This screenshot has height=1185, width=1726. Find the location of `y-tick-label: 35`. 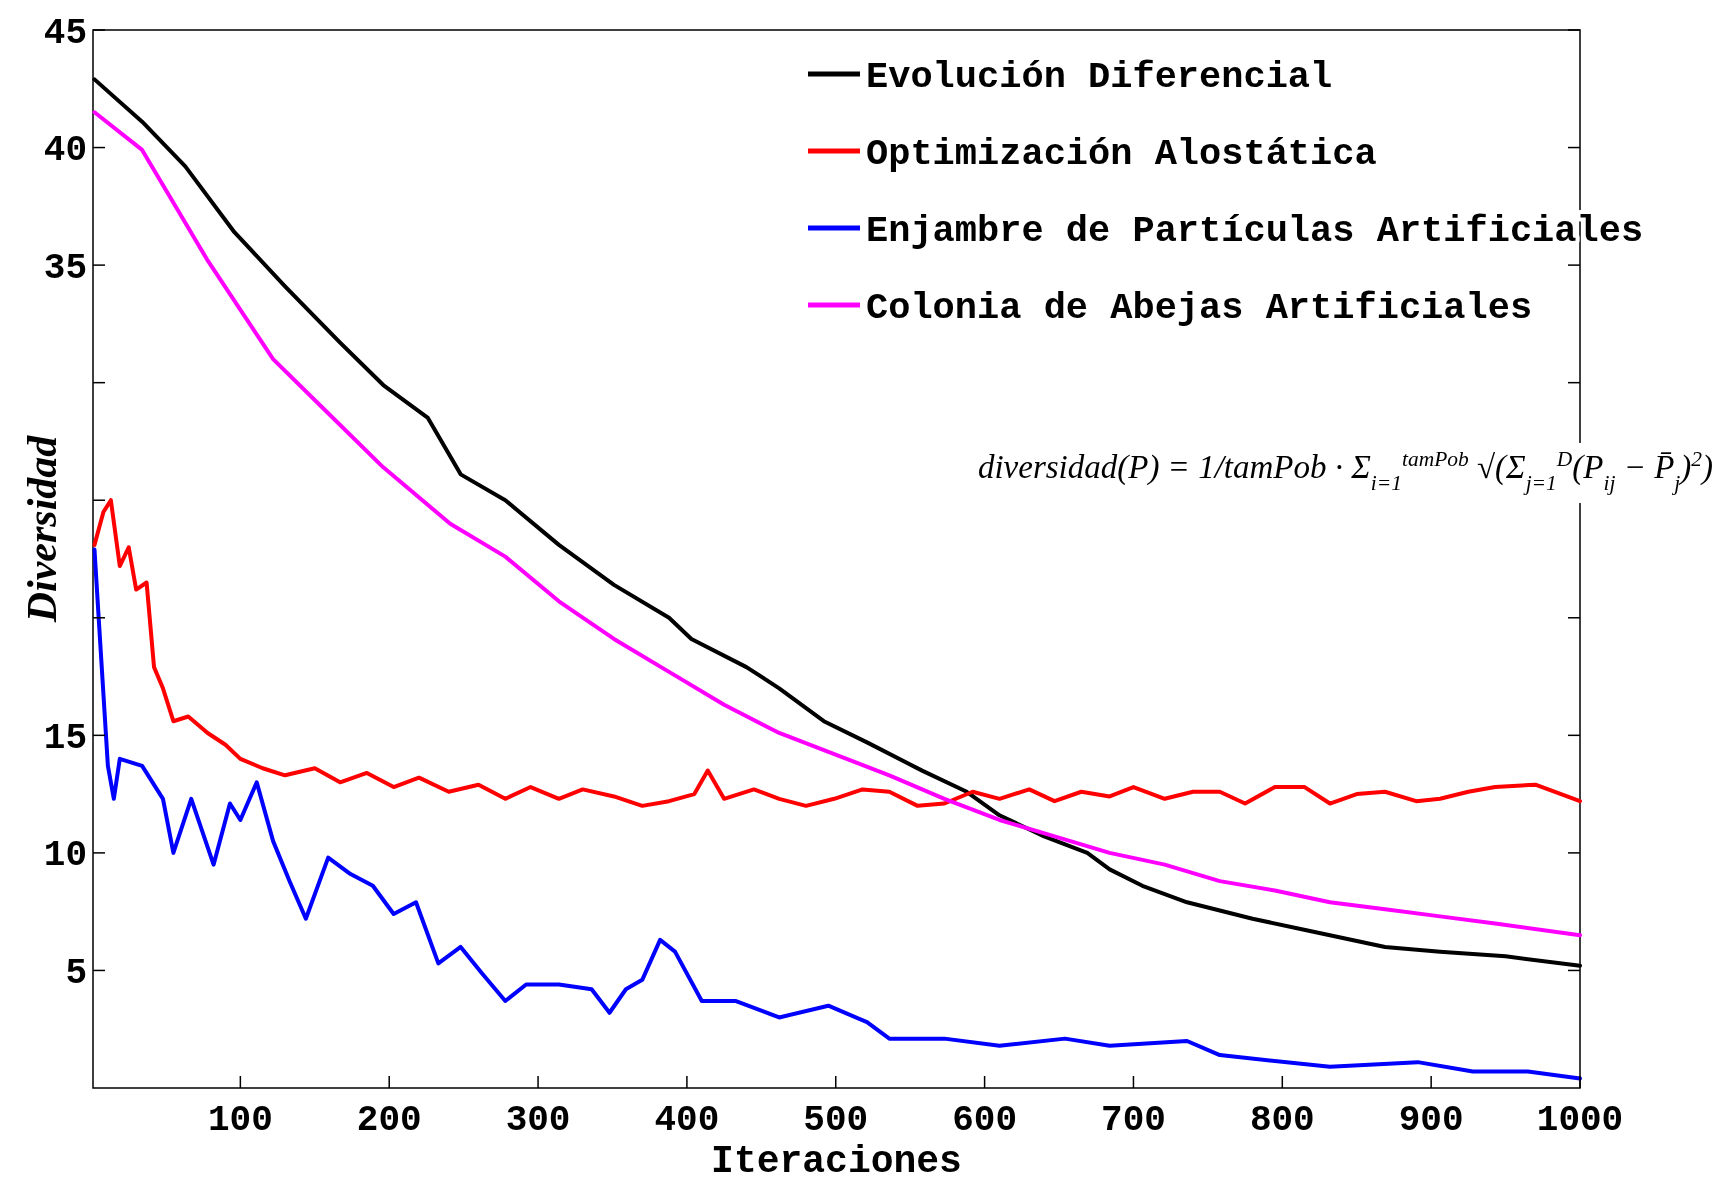

y-tick-label: 35 is located at coordinates (65, 268).